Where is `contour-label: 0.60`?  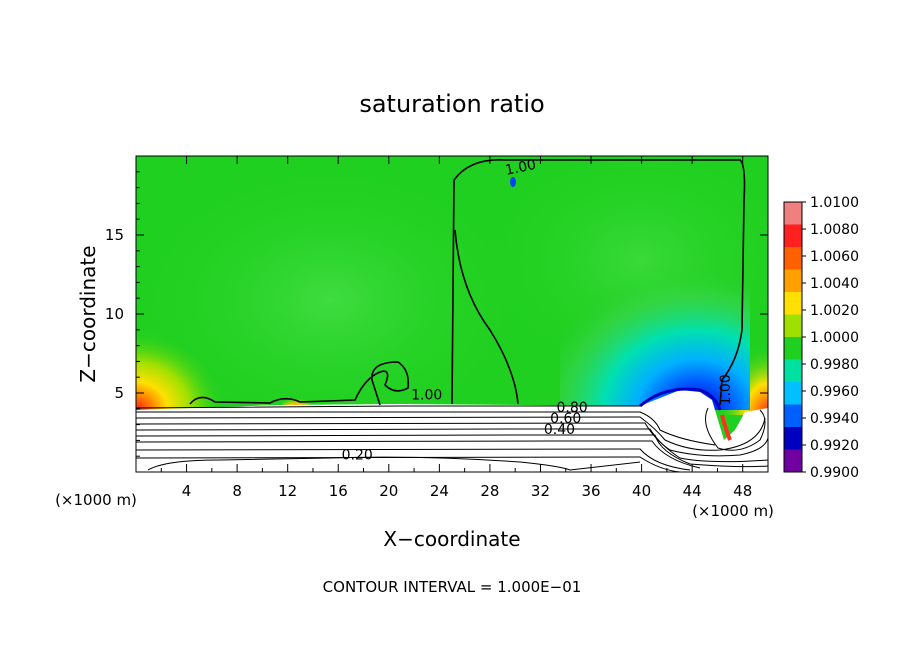 contour-label: 0.60 is located at coordinates (565, 419).